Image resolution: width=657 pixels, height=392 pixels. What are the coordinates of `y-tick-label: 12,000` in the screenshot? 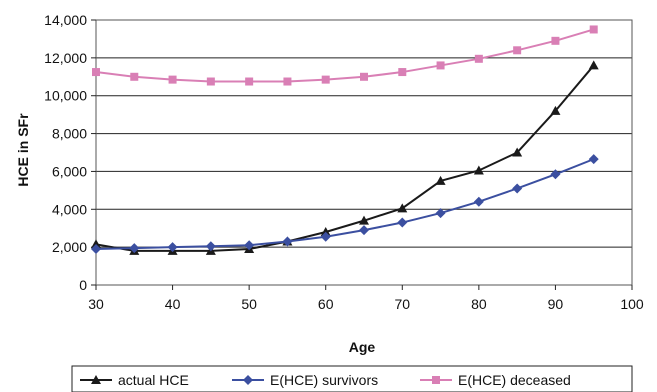 It's located at (65, 58).